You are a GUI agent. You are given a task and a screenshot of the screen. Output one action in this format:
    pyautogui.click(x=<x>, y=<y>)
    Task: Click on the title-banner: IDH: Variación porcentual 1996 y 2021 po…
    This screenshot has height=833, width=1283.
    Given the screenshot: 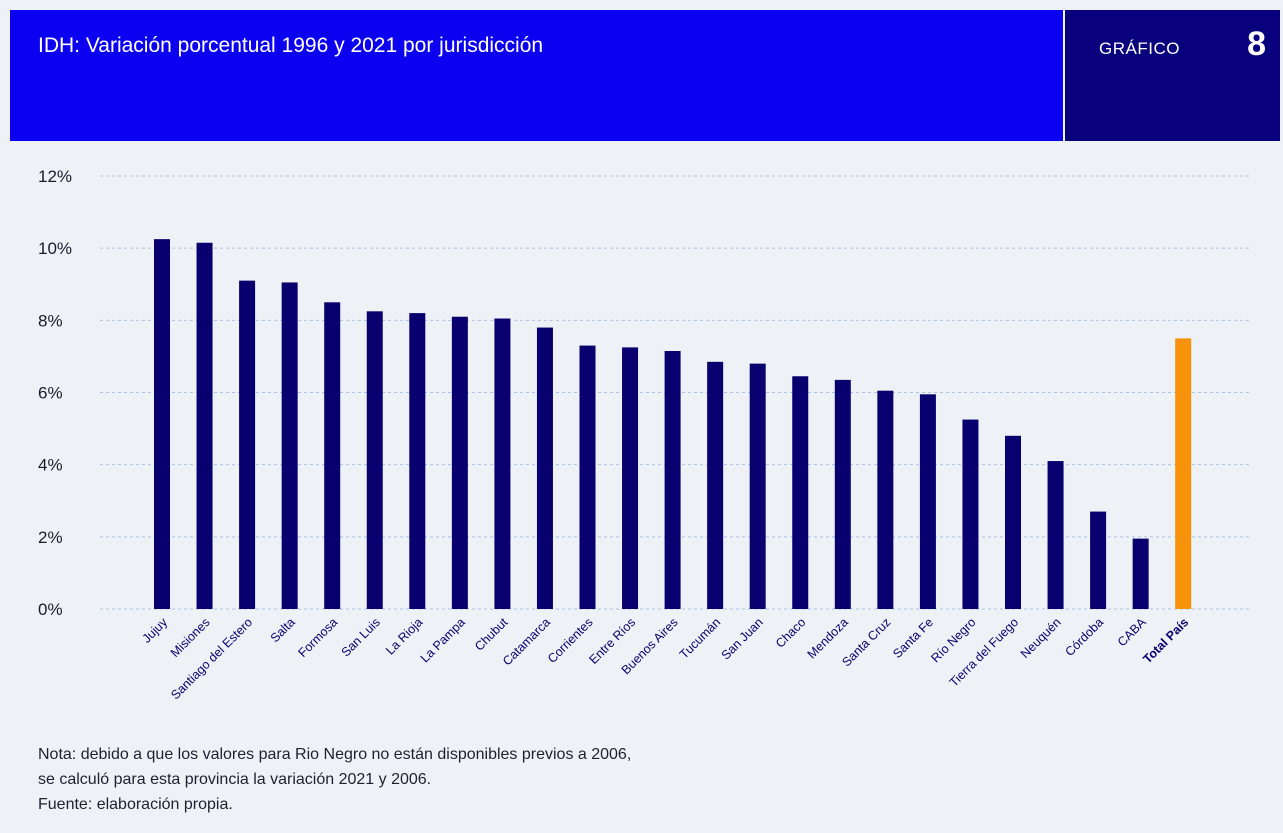 What is the action you would take?
    pyautogui.click(x=536, y=75)
    